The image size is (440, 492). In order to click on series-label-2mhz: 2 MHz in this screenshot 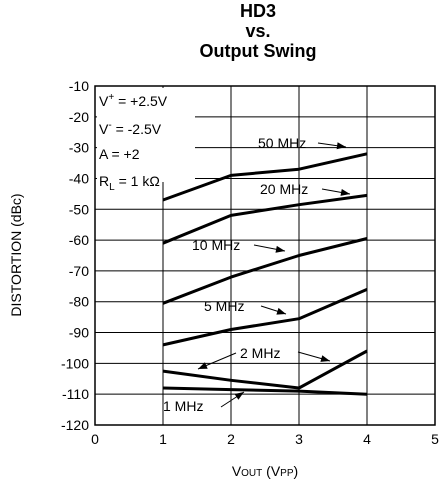, I will do `click(260, 353)`.